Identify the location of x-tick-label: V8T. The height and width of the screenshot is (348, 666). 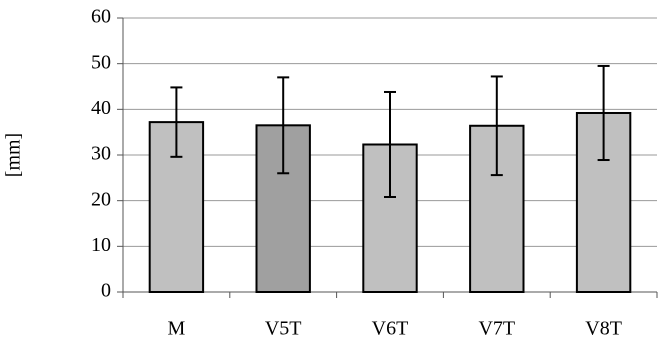
(603, 329).